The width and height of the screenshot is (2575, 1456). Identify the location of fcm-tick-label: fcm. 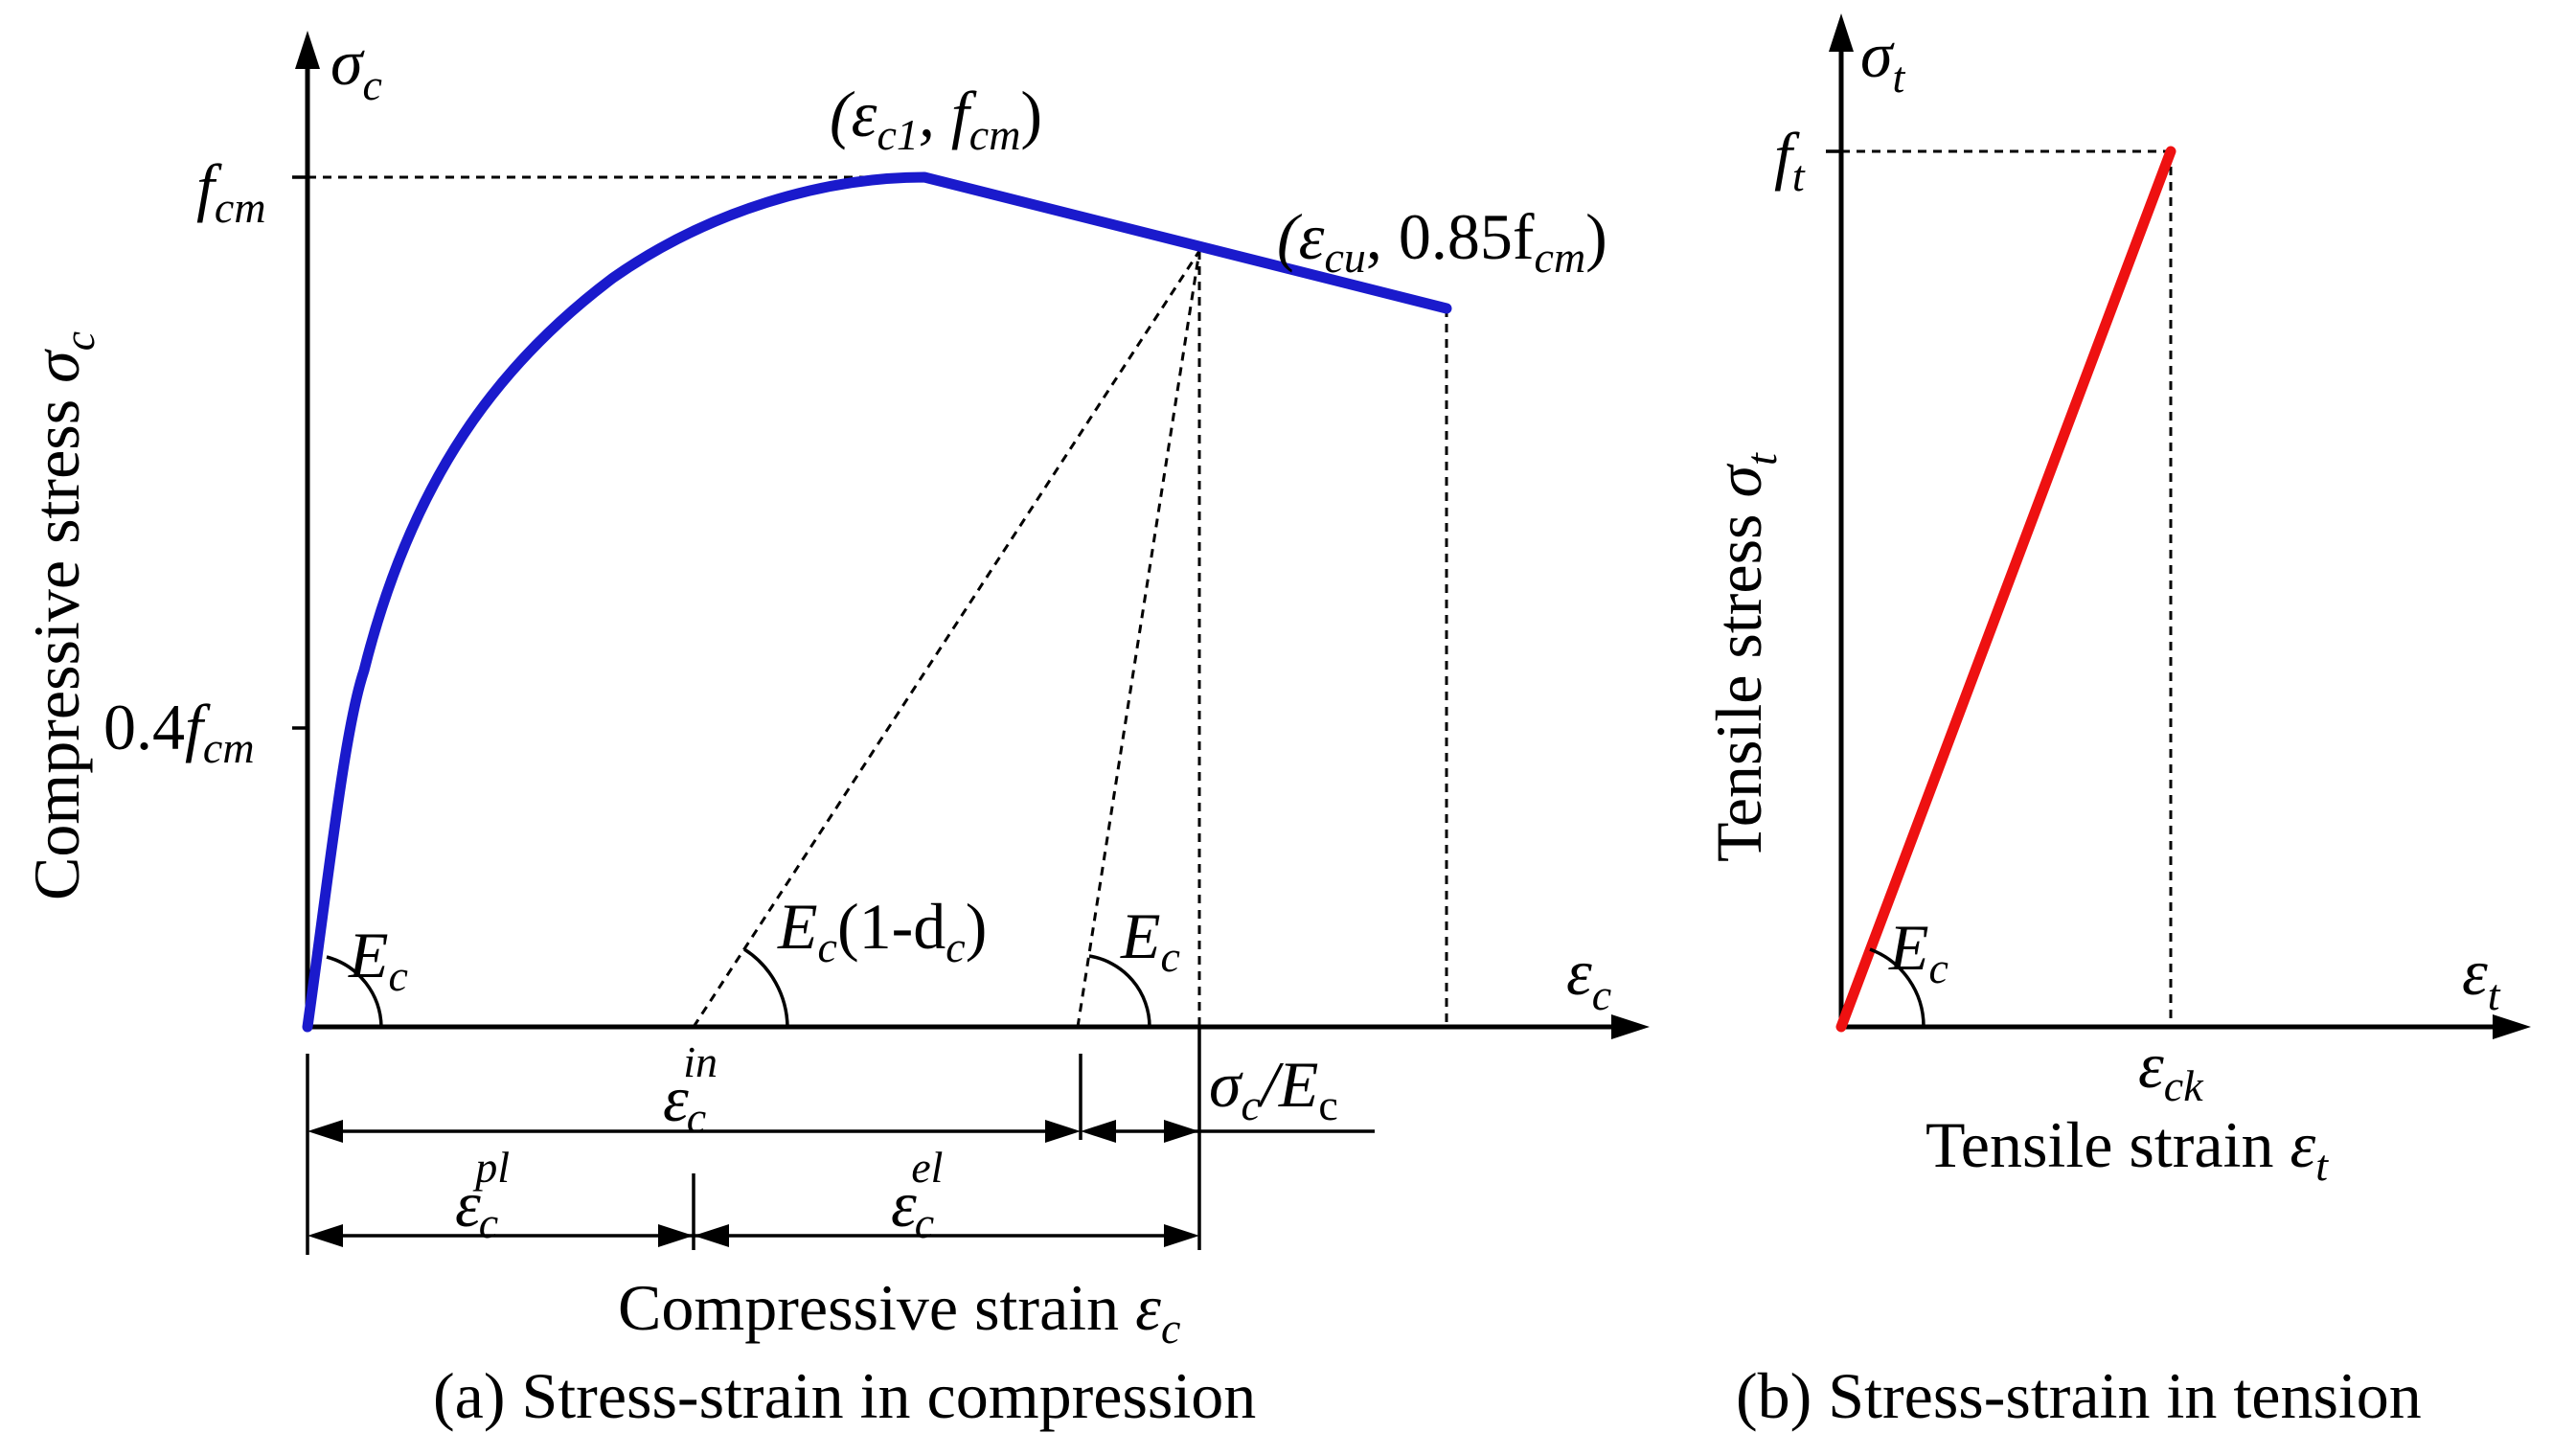
(231, 191).